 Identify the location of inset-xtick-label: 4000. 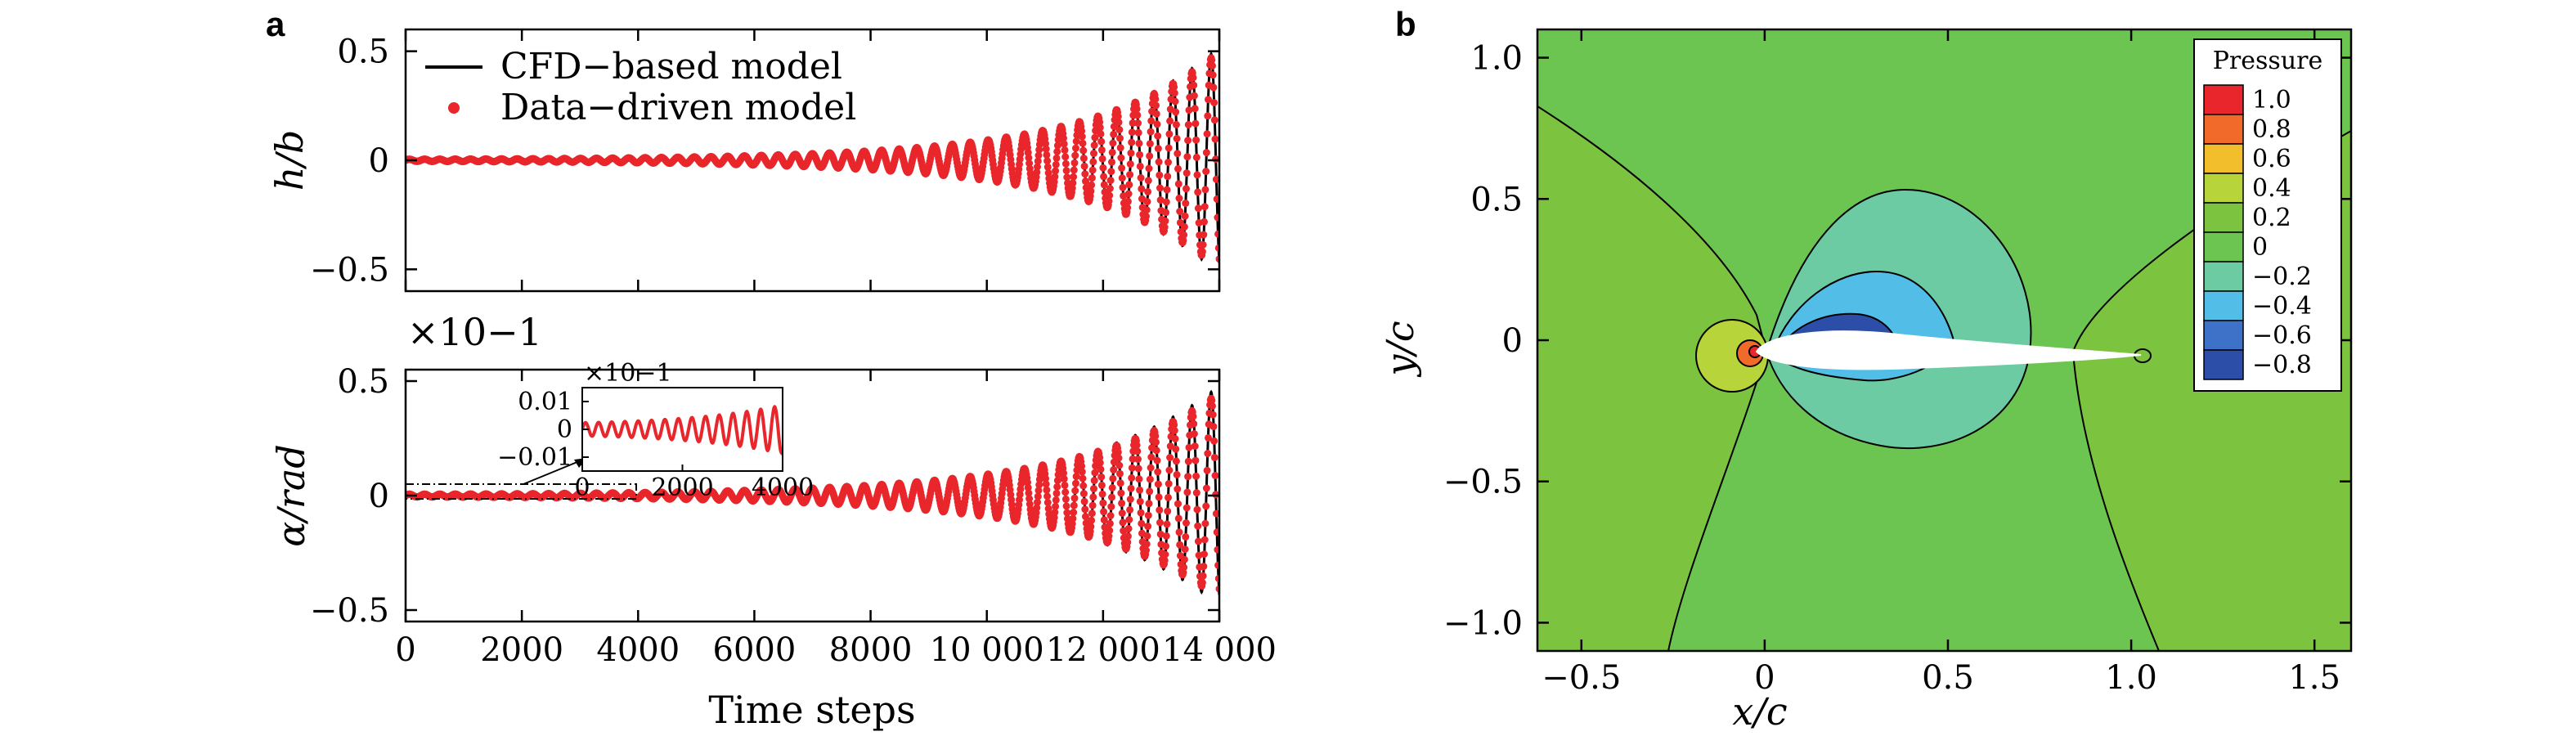
(783, 487).